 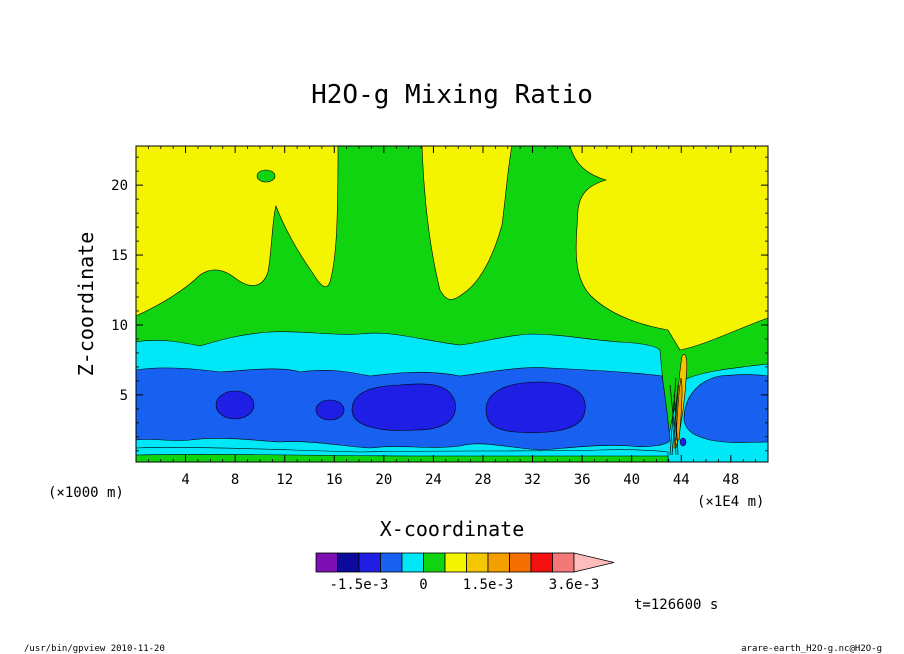 I want to click on footer-right: arare-earth_H2O-g.nc@H2O-g, so click(x=811, y=649).